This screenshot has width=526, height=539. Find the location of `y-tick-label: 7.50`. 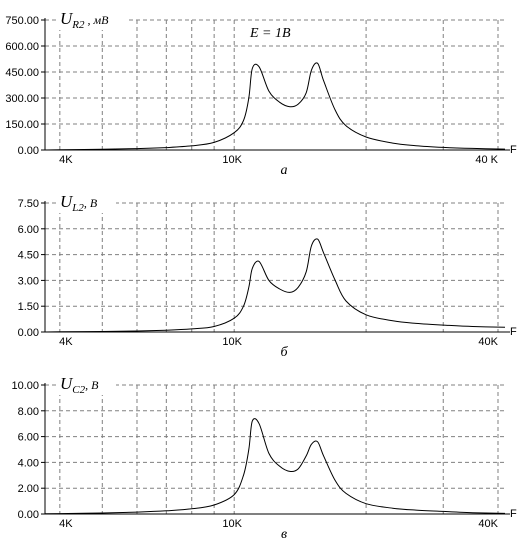

y-tick-label: 7.50 is located at coordinates (28, 204).